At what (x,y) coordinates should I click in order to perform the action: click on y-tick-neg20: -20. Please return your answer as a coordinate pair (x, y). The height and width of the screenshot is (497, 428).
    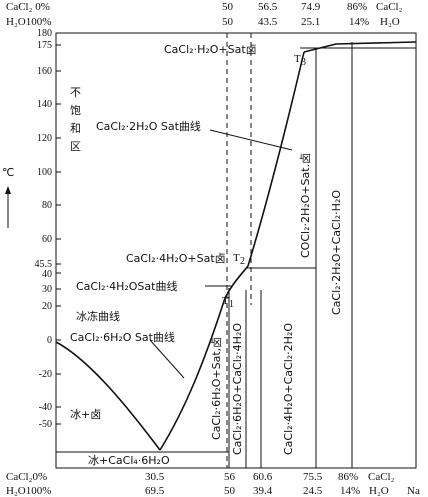
    Looking at the image, I should click on (45, 374).